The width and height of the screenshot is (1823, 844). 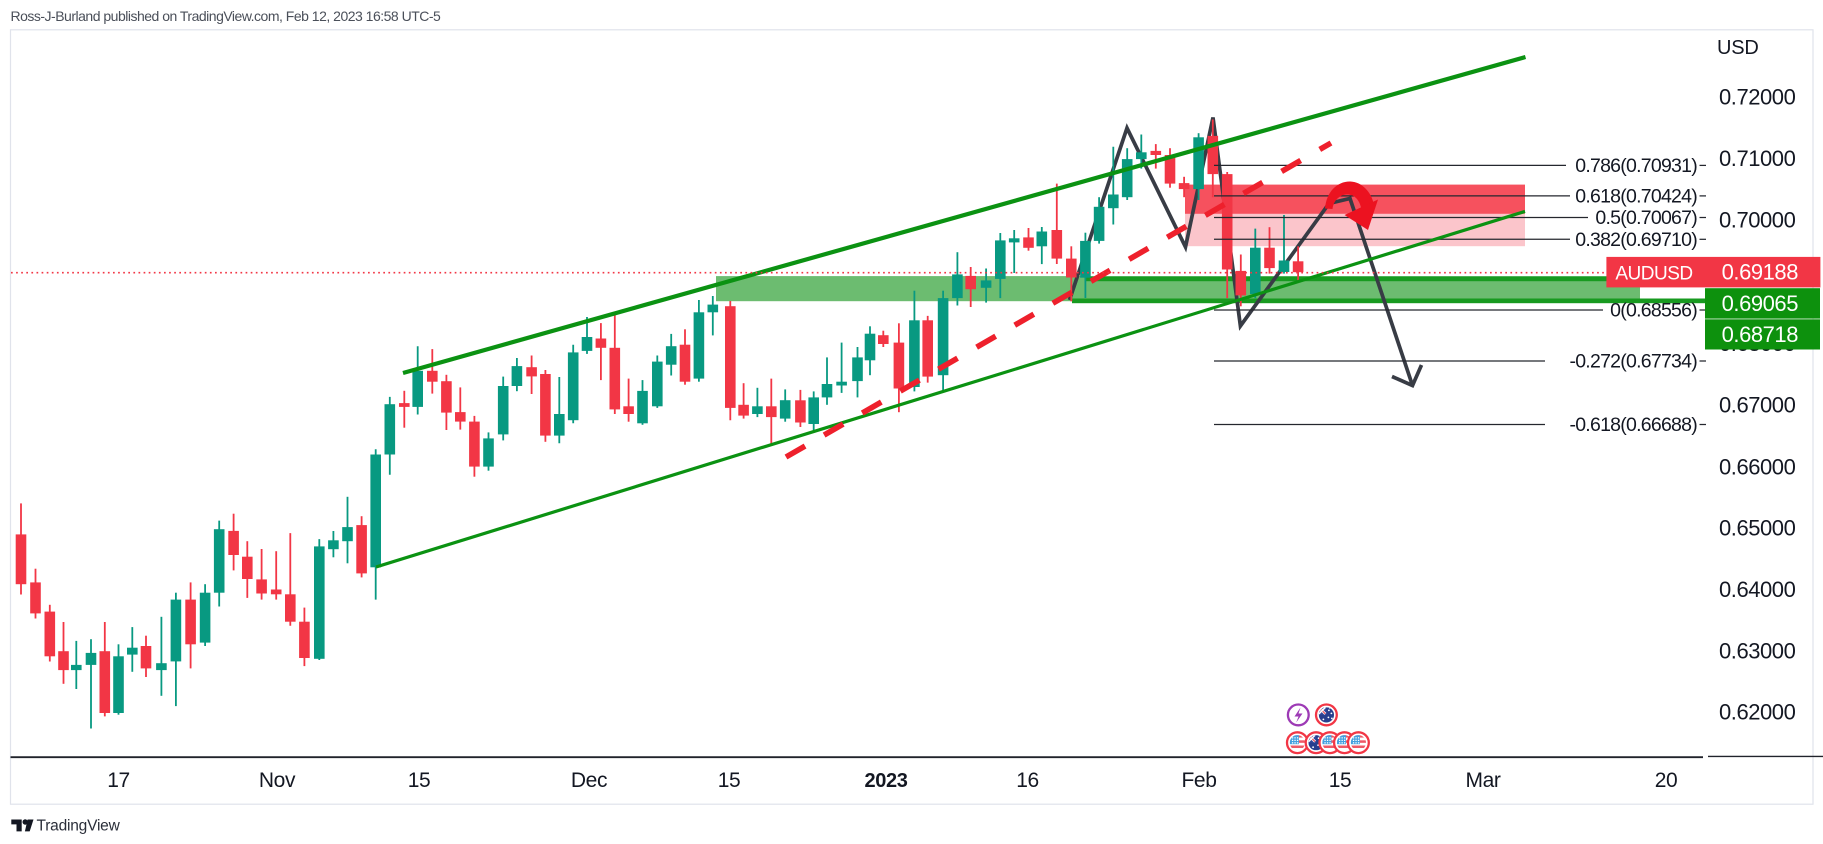 I want to click on svg-text: 0.618(0.70424), so click(x=1636, y=196).